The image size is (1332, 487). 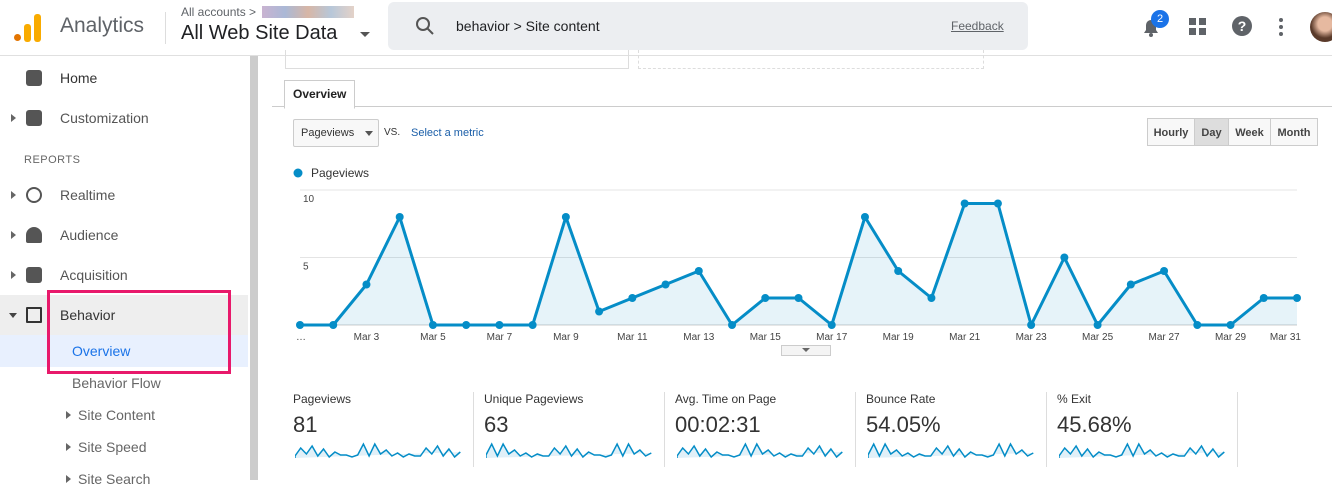 I want to click on metric-label: Bounce Rate, so click(x=901, y=399).